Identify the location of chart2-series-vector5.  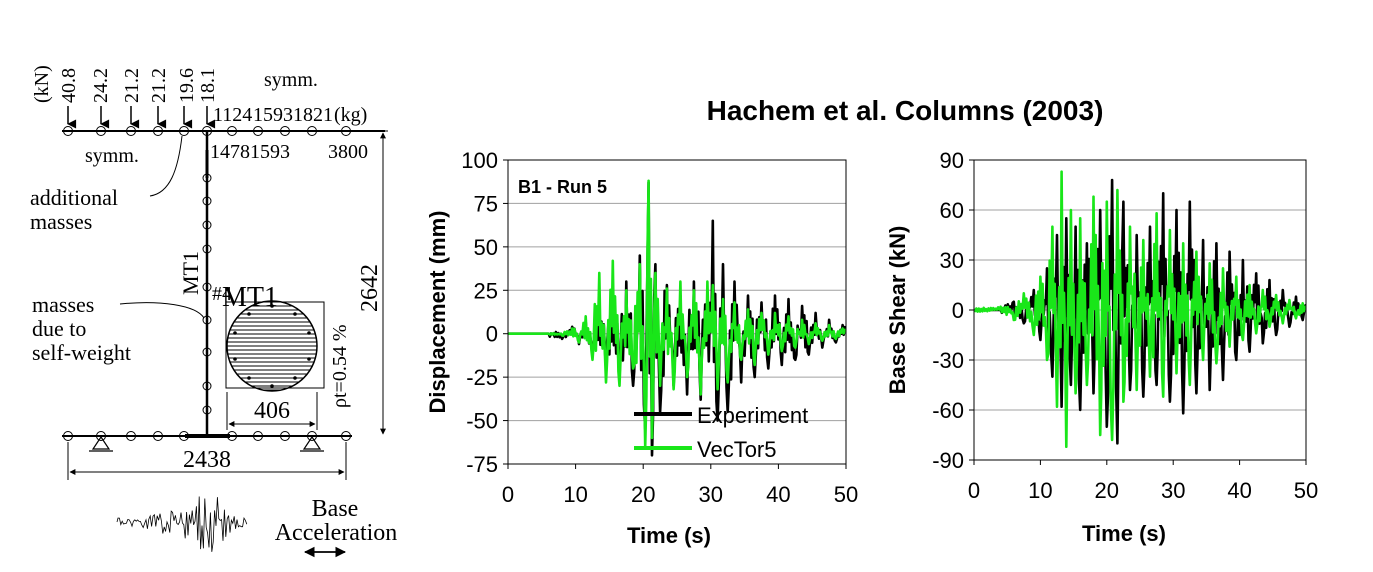
(1140, 309).